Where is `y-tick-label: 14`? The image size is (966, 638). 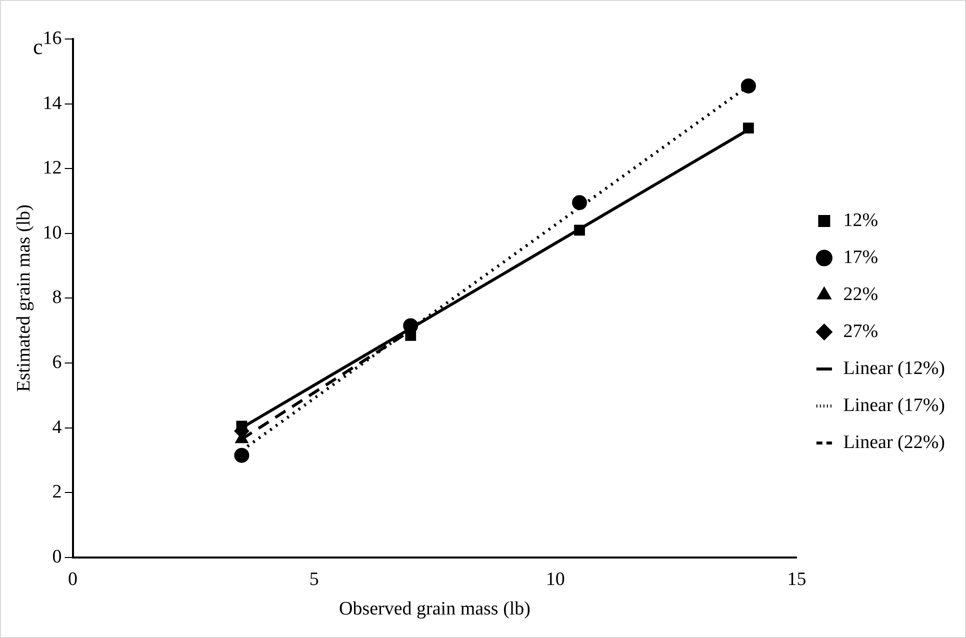
y-tick-label: 14 is located at coordinates (52, 103).